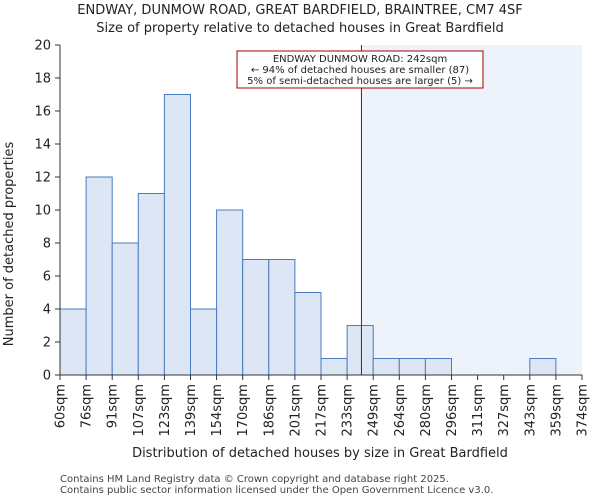  I want to click on bar-343sqm, so click(543, 367).